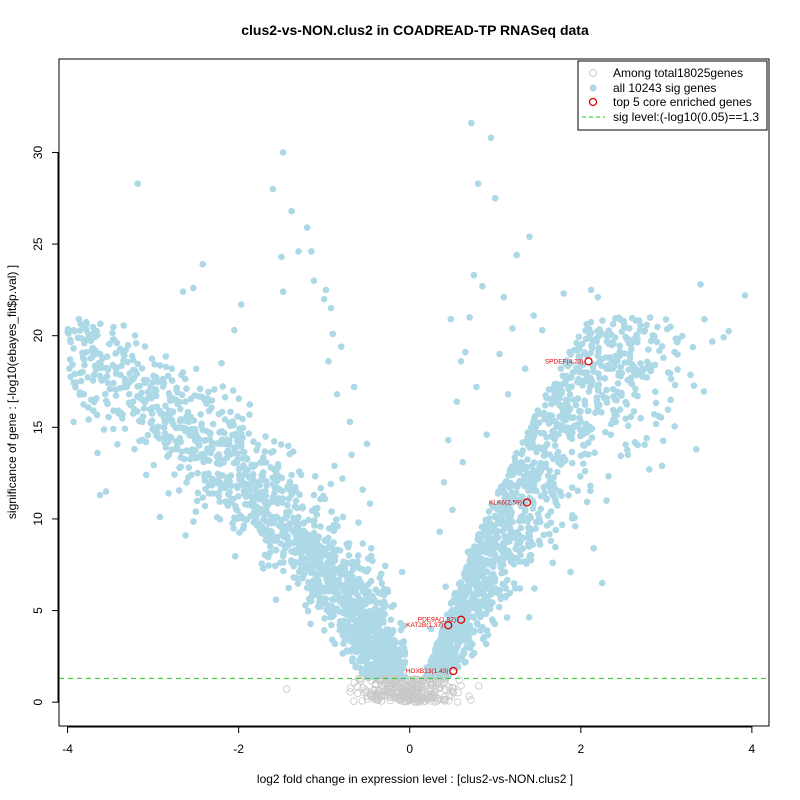  I want to click on legend-box, so click(672, 95).